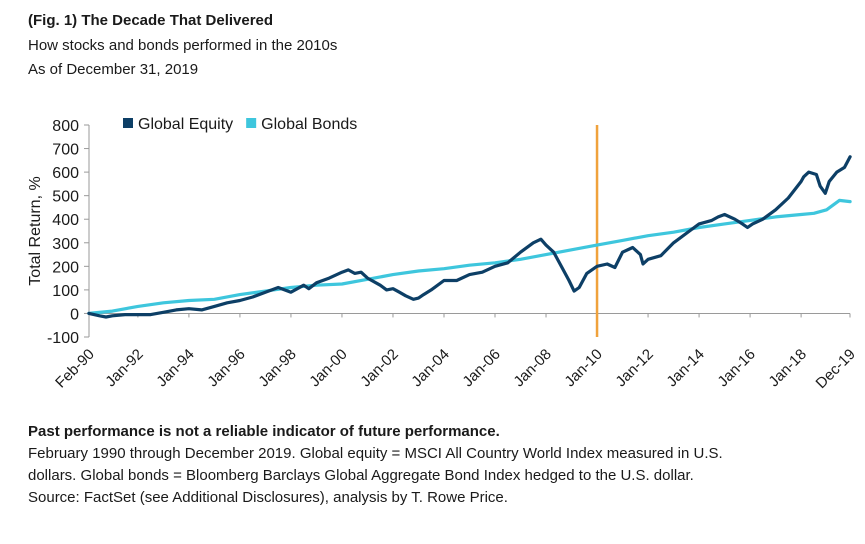 This screenshot has height=544, width=865. What do you see at coordinates (75, 369) in the screenshot?
I see `x-tick-label: Feb-90` at bounding box center [75, 369].